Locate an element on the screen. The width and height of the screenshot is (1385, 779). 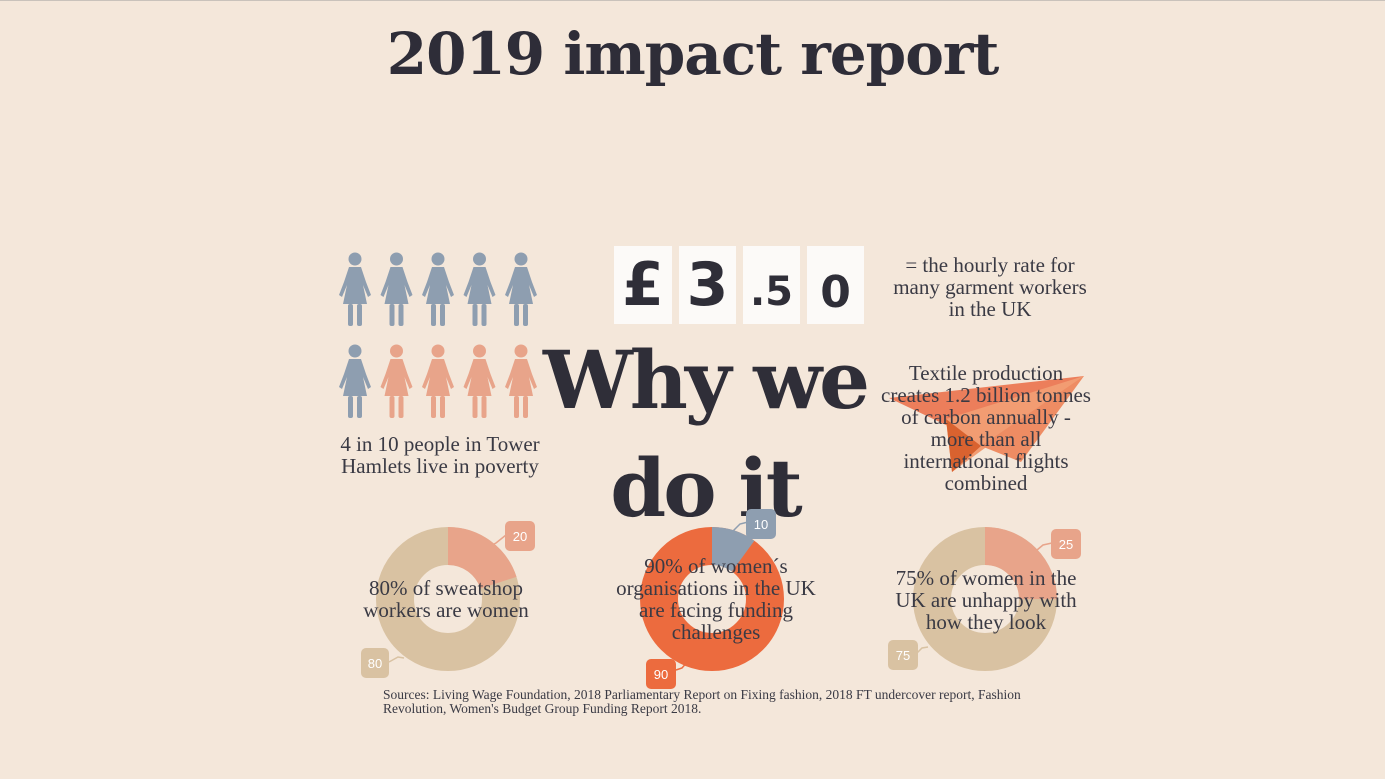
donut-1-minor-slice is located at coordinates (712, 599).